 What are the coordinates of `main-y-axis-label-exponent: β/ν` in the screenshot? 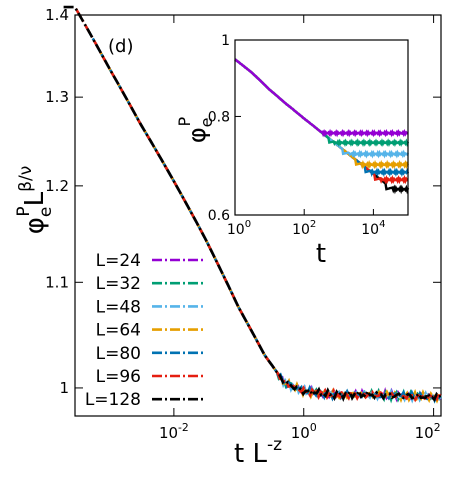 It's located at (26, 179).